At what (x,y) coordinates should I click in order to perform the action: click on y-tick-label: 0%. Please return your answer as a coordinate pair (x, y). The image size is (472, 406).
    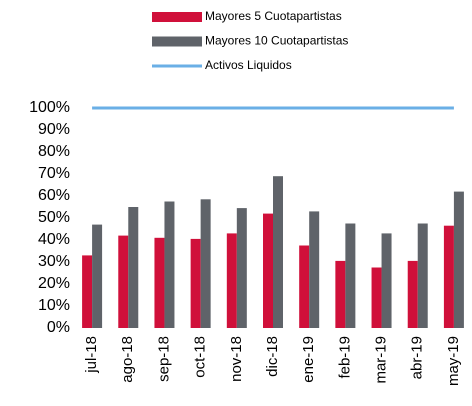
    Looking at the image, I should click on (58, 327).